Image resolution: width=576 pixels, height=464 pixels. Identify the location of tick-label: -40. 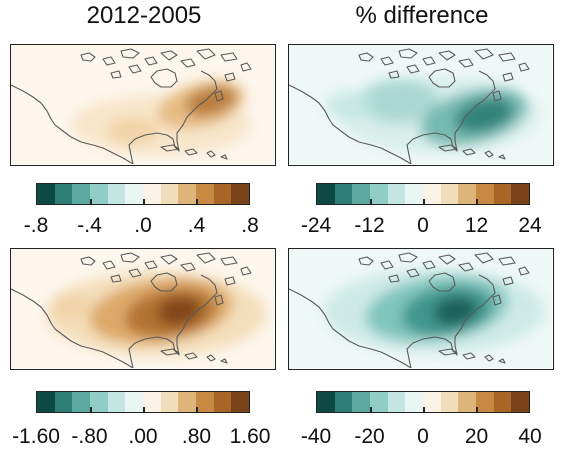
(316, 436).